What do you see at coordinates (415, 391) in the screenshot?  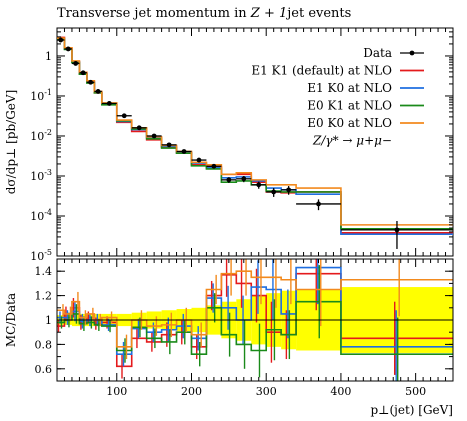 I see `x-tick-label: 500` at bounding box center [415, 391].